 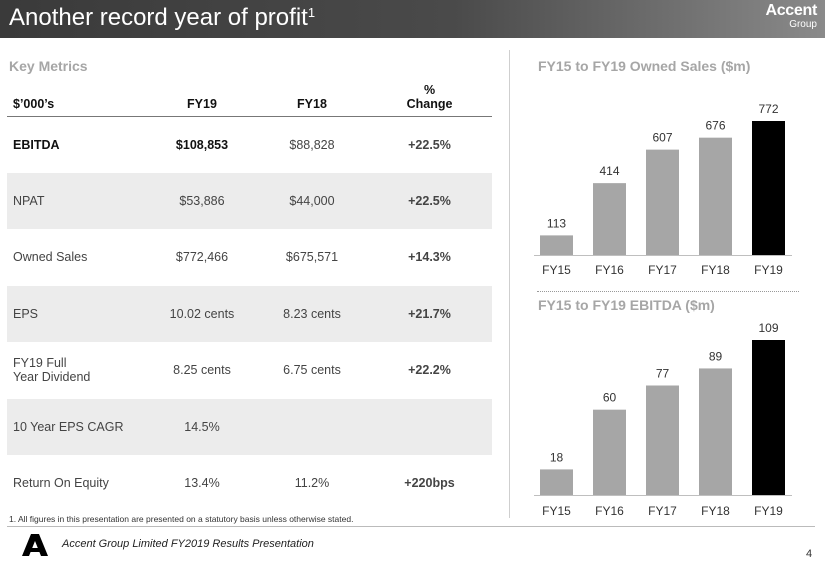 What do you see at coordinates (429, 370) in the screenshot?
I see `metric-change-value: +22.2%` at bounding box center [429, 370].